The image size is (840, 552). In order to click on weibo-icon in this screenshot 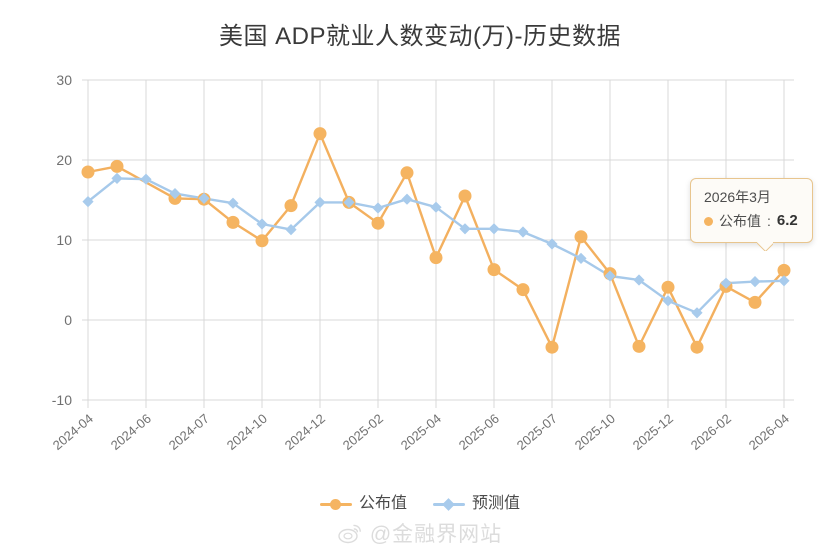, I will do `click(349, 533)`.